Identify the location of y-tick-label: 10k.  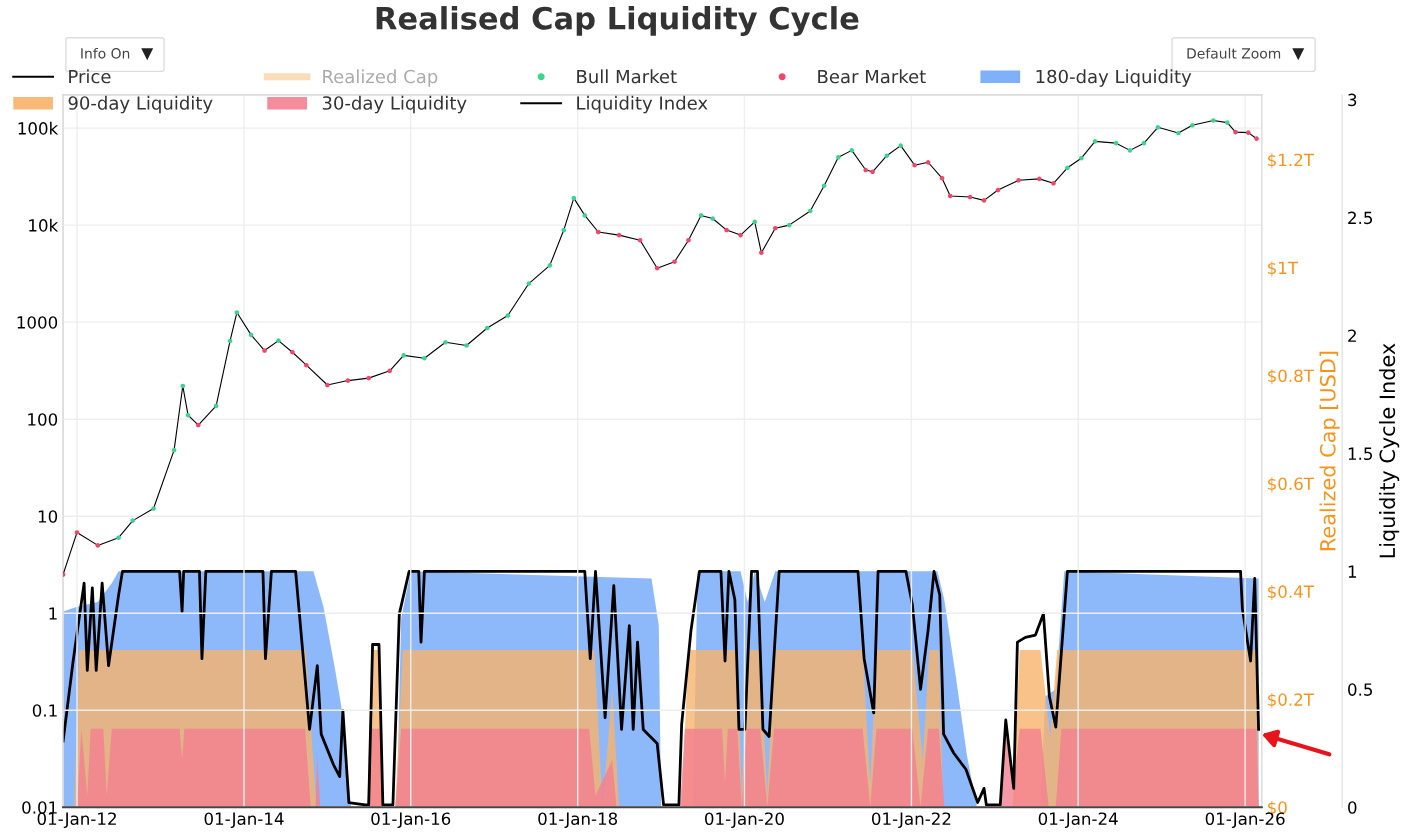
(44, 225).